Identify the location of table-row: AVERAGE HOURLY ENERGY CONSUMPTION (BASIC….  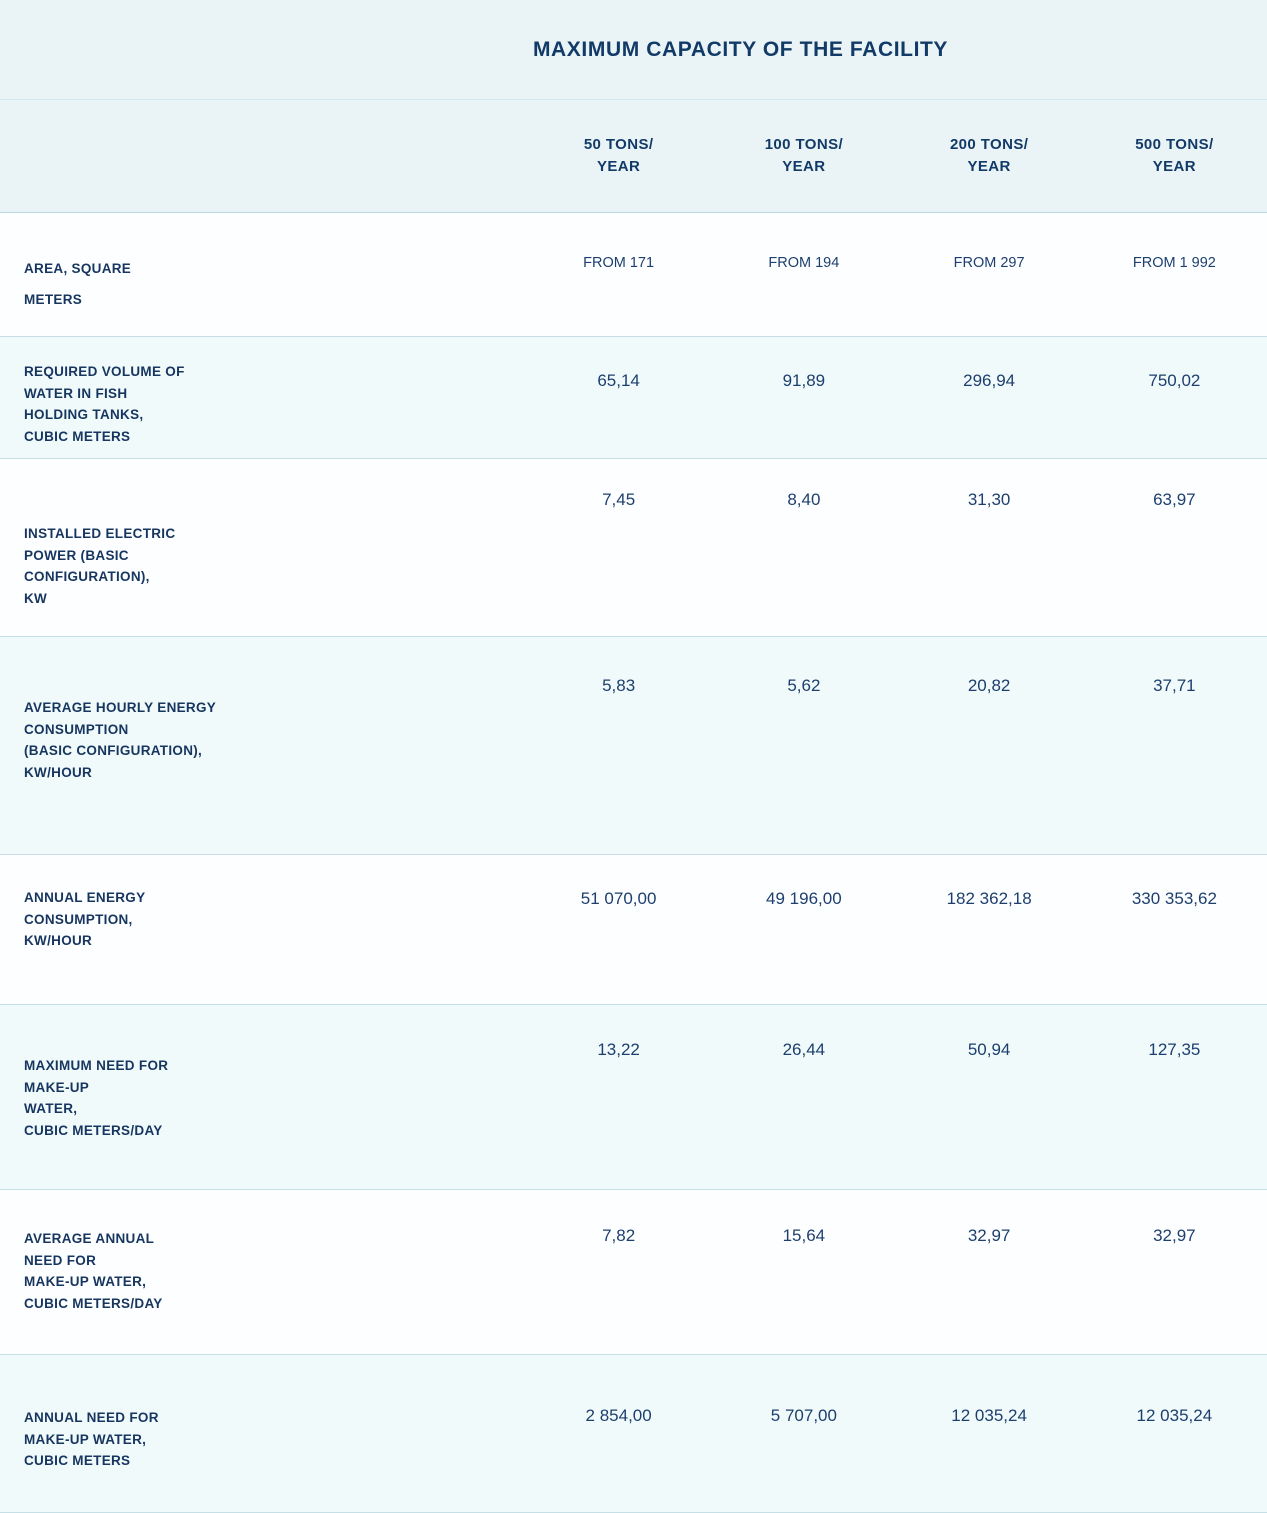
(633, 746).